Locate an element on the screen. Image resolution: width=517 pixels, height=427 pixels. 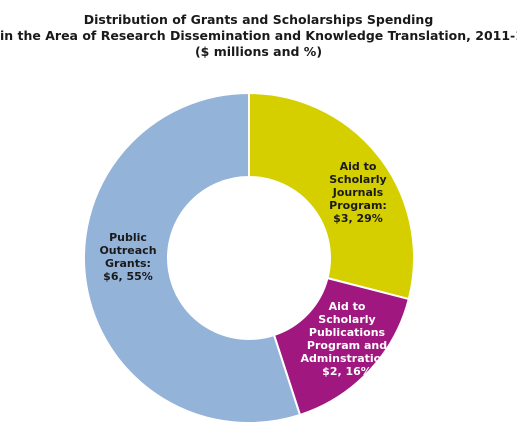
slice-label-1-line-1: Scholarly is located at coordinates (346, 319).